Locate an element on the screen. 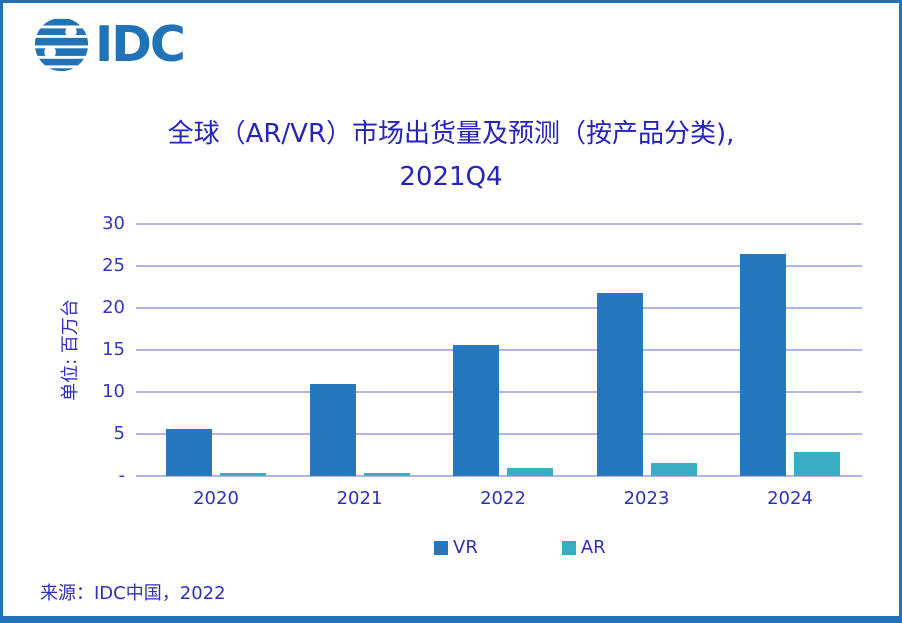  y-tick-label-0: - is located at coordinates (122, 475).